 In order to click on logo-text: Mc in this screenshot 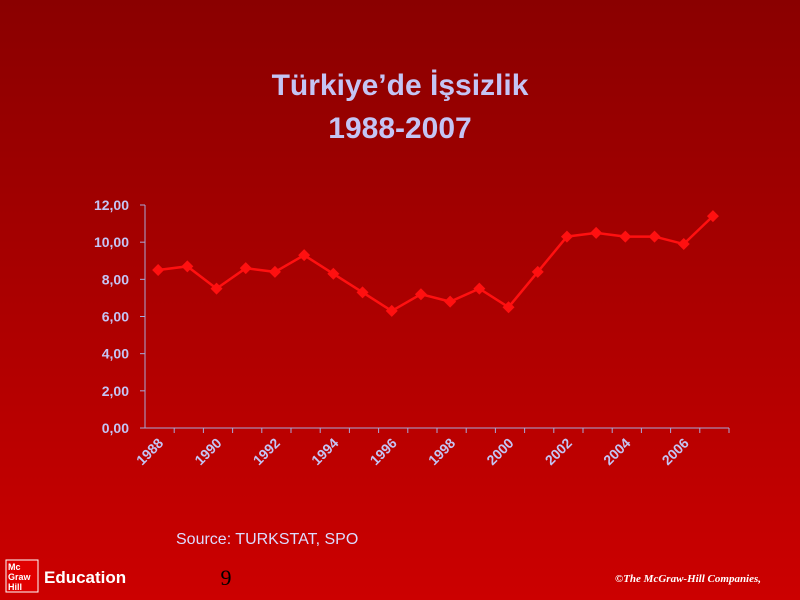, I will do `click(14, 567)`.